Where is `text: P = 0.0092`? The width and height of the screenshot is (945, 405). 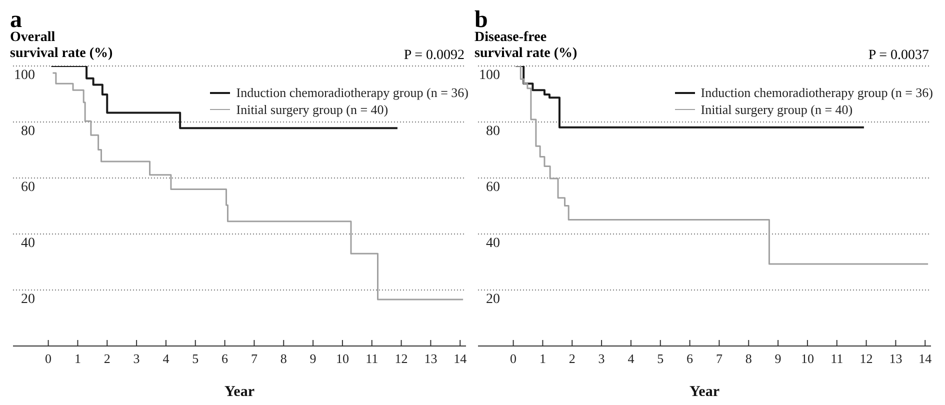
text: P = 0.0092 is located at coordinates (434, 56).